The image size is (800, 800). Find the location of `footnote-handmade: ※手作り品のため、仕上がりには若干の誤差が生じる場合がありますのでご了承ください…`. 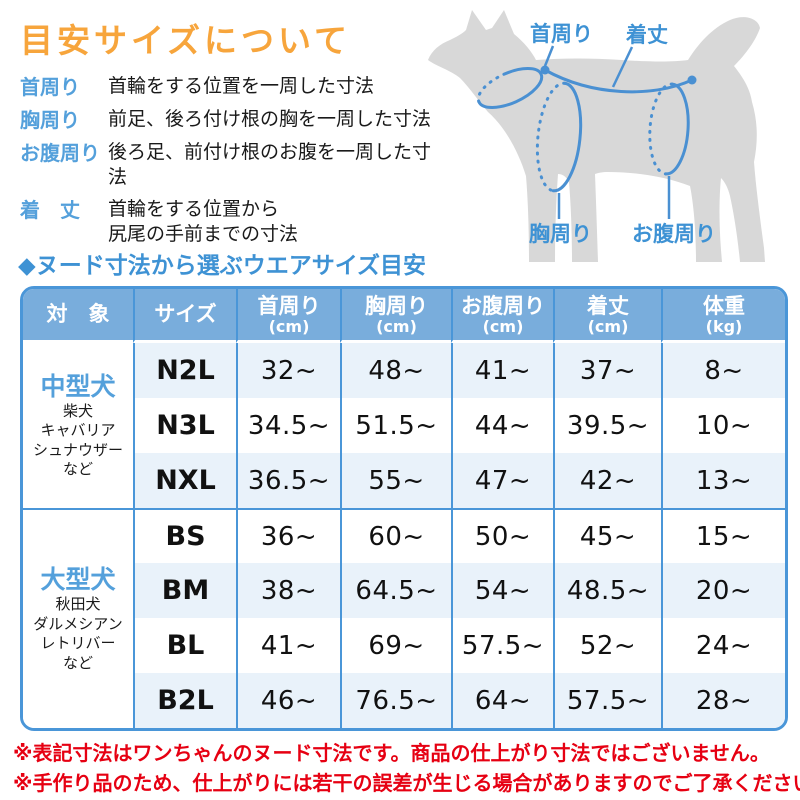

footnote-handmade: ※手作り品のため、仕上がりには若干の誤差が生じる場合がありますのでご了承ください… is located at coordinates (406, 783).